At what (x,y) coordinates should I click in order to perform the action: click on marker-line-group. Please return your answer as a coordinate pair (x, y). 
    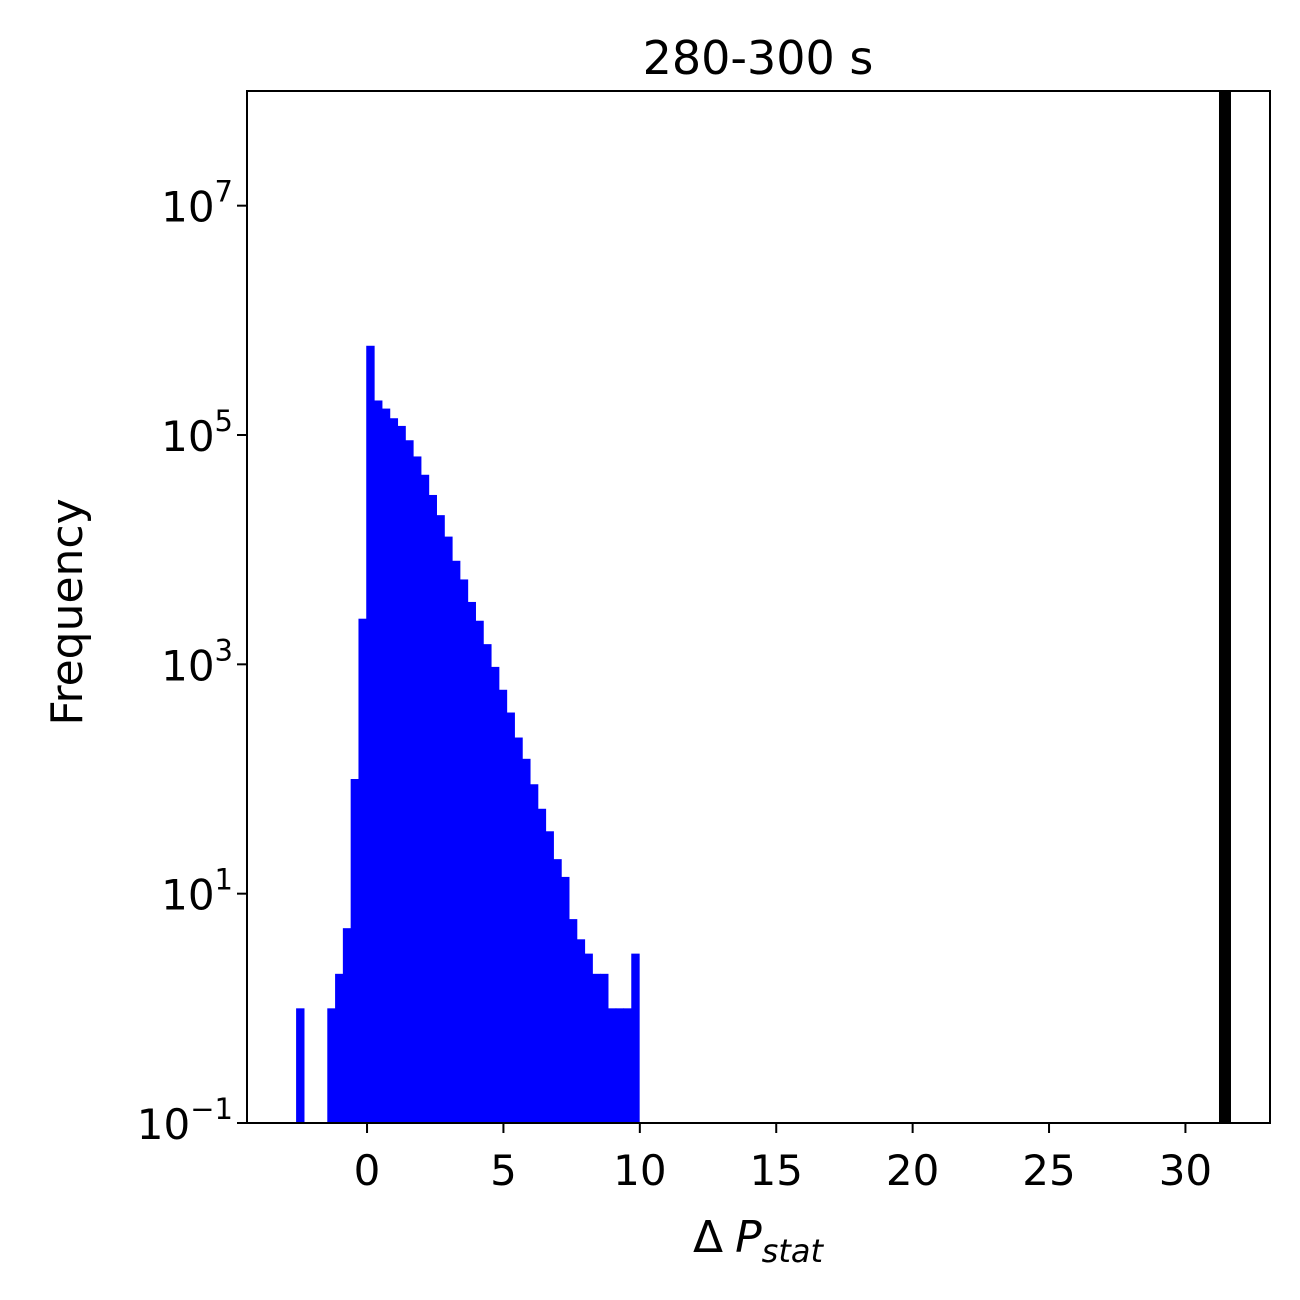
    Looking at the image, I should click on (1224, 607).